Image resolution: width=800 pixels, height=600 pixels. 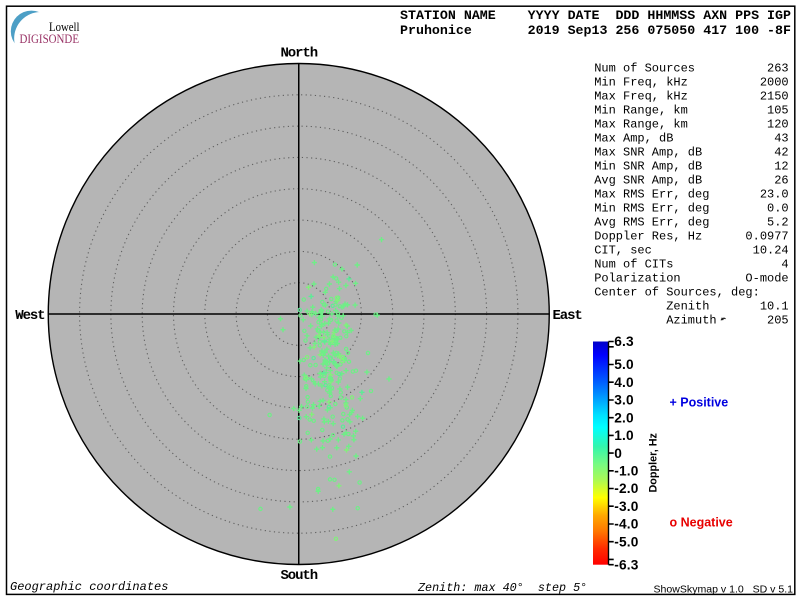 What do you see at coordinates (298, 54) in the screenshot?
I see `svg-text: North` at bounding box center [298, 54].